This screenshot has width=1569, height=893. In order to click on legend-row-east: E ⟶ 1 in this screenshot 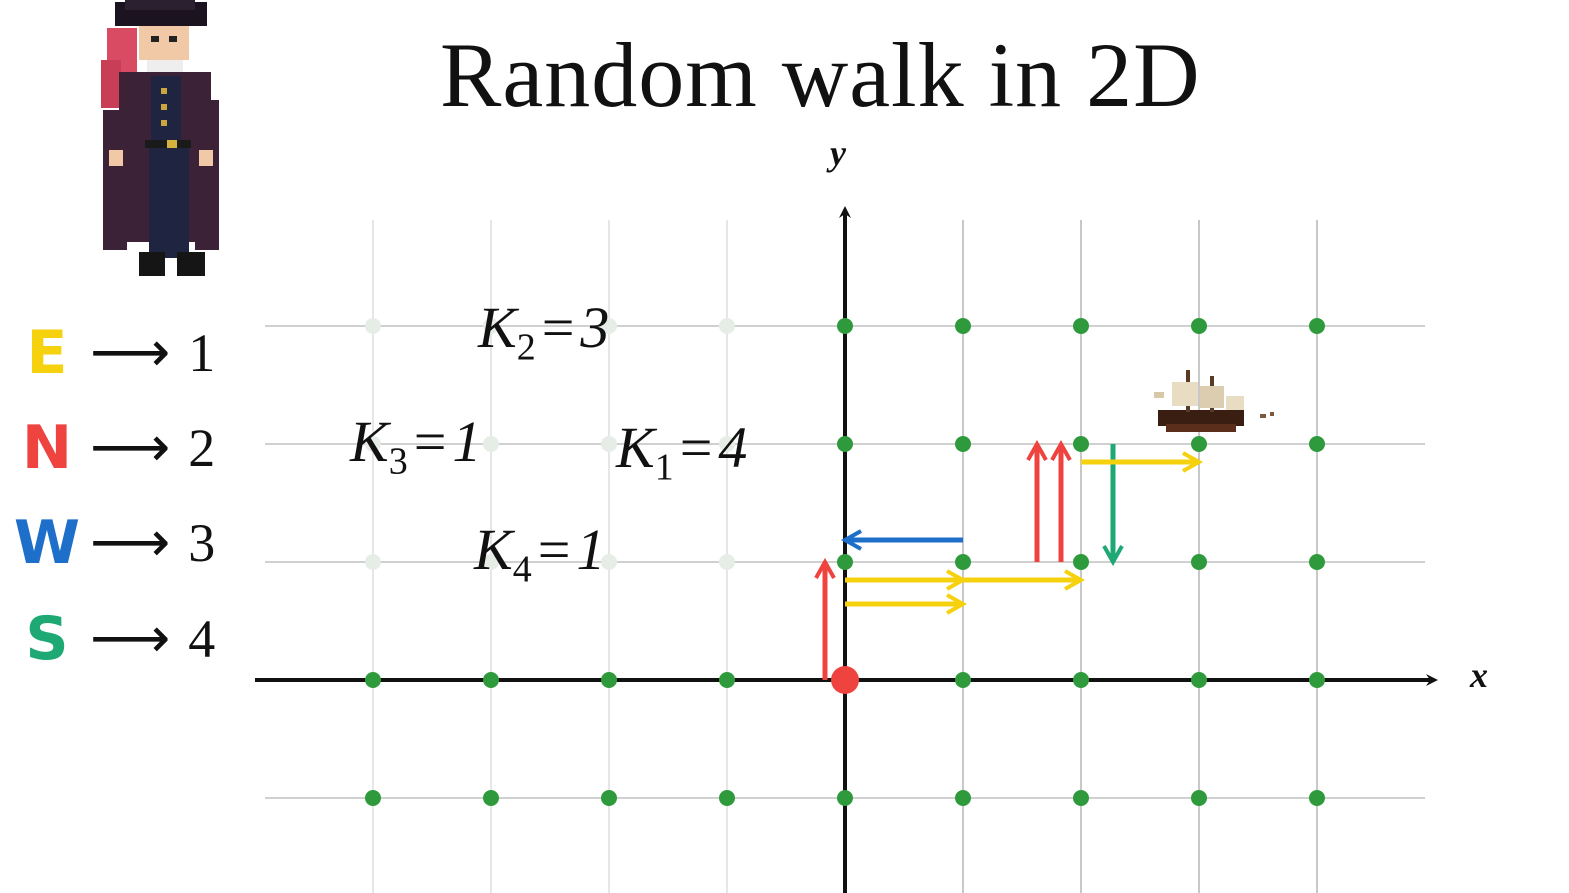, I will do `click(114, 353)`.